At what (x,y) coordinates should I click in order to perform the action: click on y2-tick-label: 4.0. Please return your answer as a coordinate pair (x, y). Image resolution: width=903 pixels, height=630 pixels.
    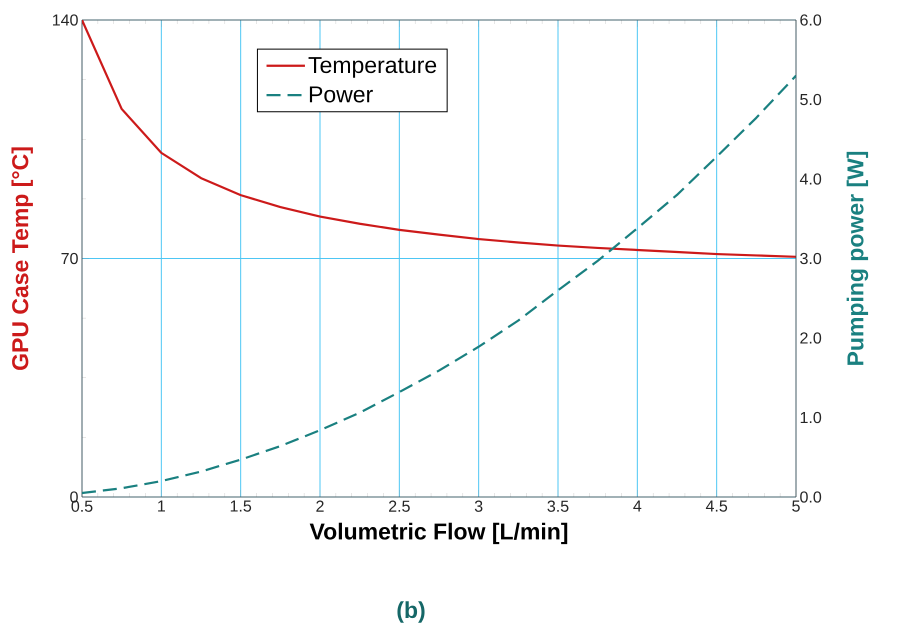
    Looking at the image, I should click on (811, 179).